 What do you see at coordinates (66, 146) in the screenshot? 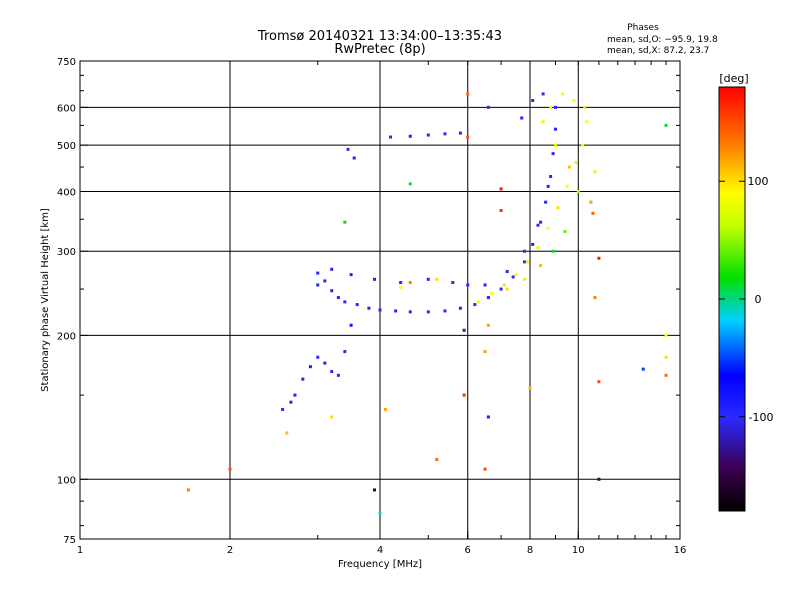
I see `y-tick-label: 500` at bounding box center [66, 146].